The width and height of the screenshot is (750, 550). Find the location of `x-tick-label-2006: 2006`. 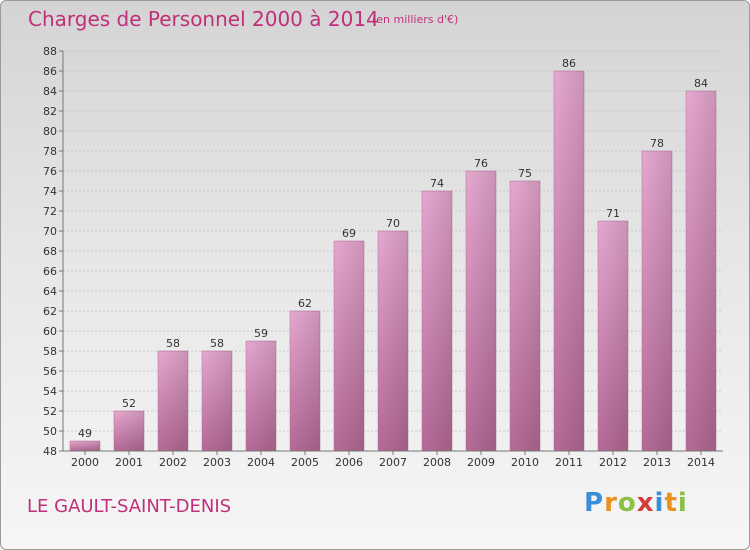

x-tick-label-2006: 2006 is located at coordinates (349, 462).